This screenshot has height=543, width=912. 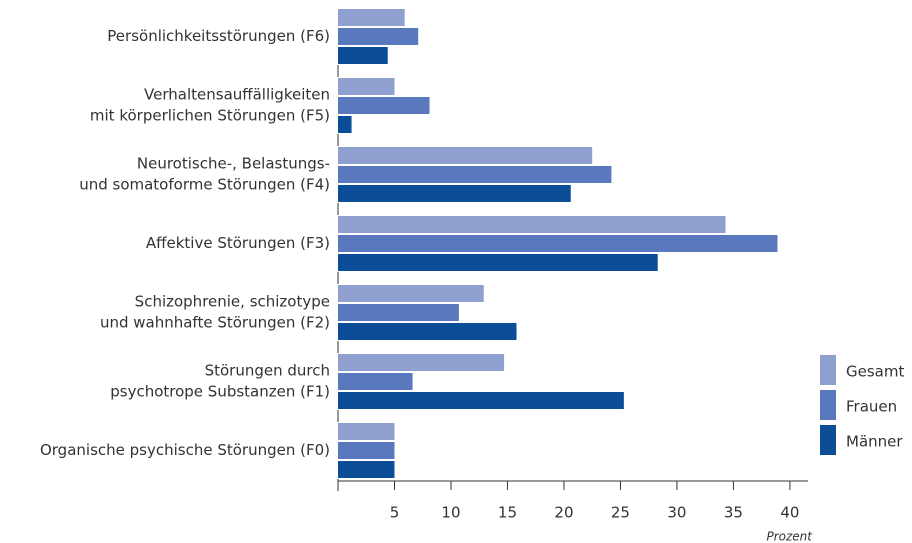 I want to click on legend-label: Frauen, so click(x=871, y=407).